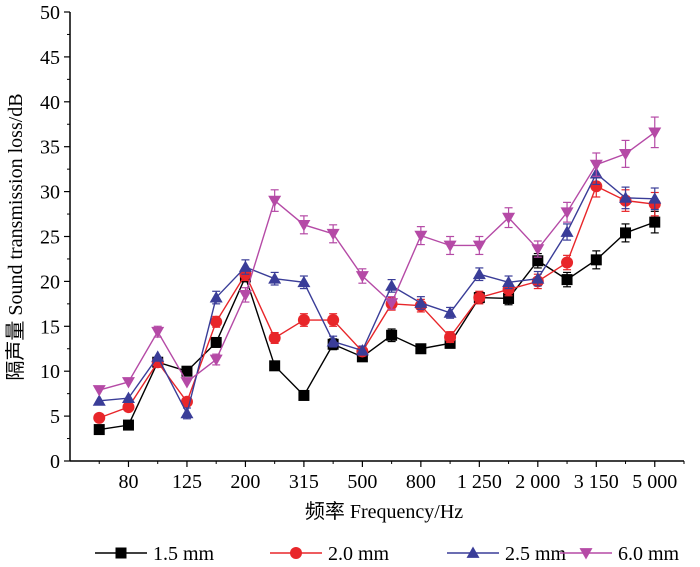 The width and height of the screenshot is (700, 567). I want to click on x-tick-label: 2 000, so click(537, 482).